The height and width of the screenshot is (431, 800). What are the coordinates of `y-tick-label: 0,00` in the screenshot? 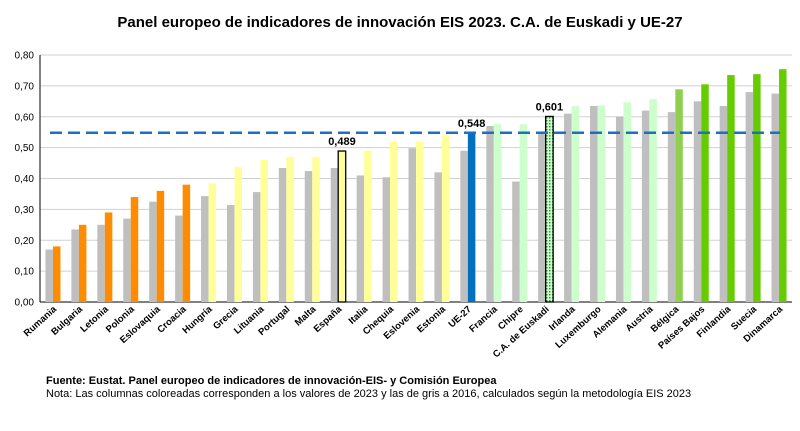 It's located at (25, 303).